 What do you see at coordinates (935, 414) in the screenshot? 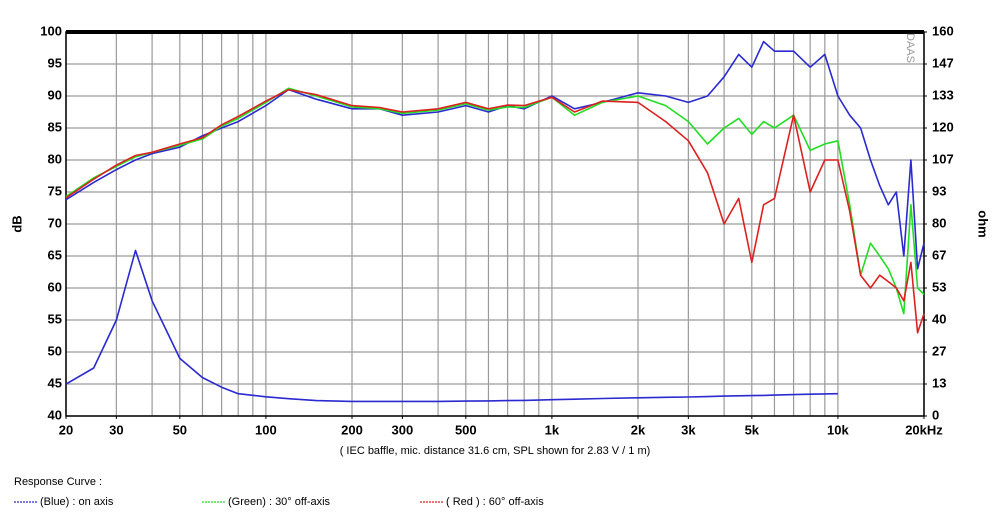
I see `y2-tick-label: 0` at bounding box center [935, 414].